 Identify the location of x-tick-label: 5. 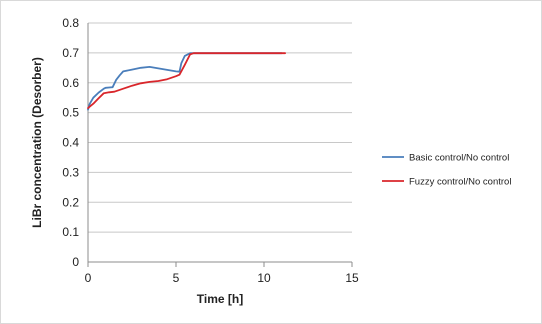
(176, 278).